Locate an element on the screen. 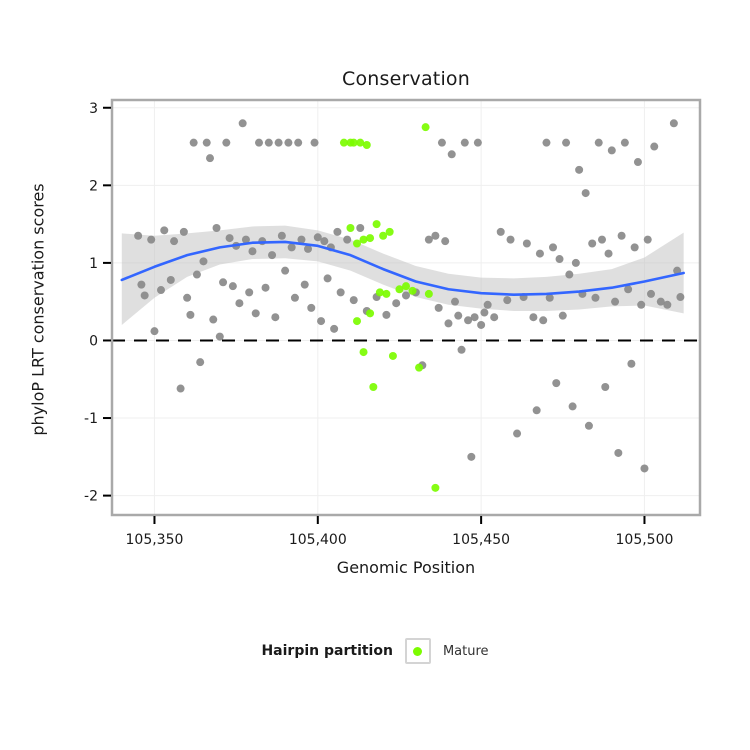 Image resolution: width=750 pixels, height=750 pixels. legend: Hairpin partition Mature is located at coordinates (375, 651).